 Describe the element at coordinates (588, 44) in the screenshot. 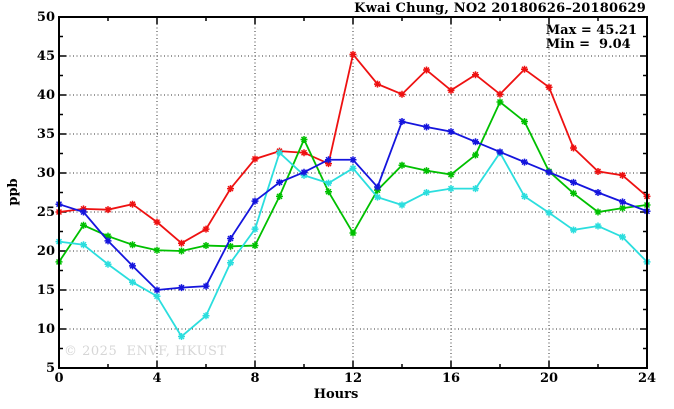

I see `stat-min: Min = 9.04` at that location.